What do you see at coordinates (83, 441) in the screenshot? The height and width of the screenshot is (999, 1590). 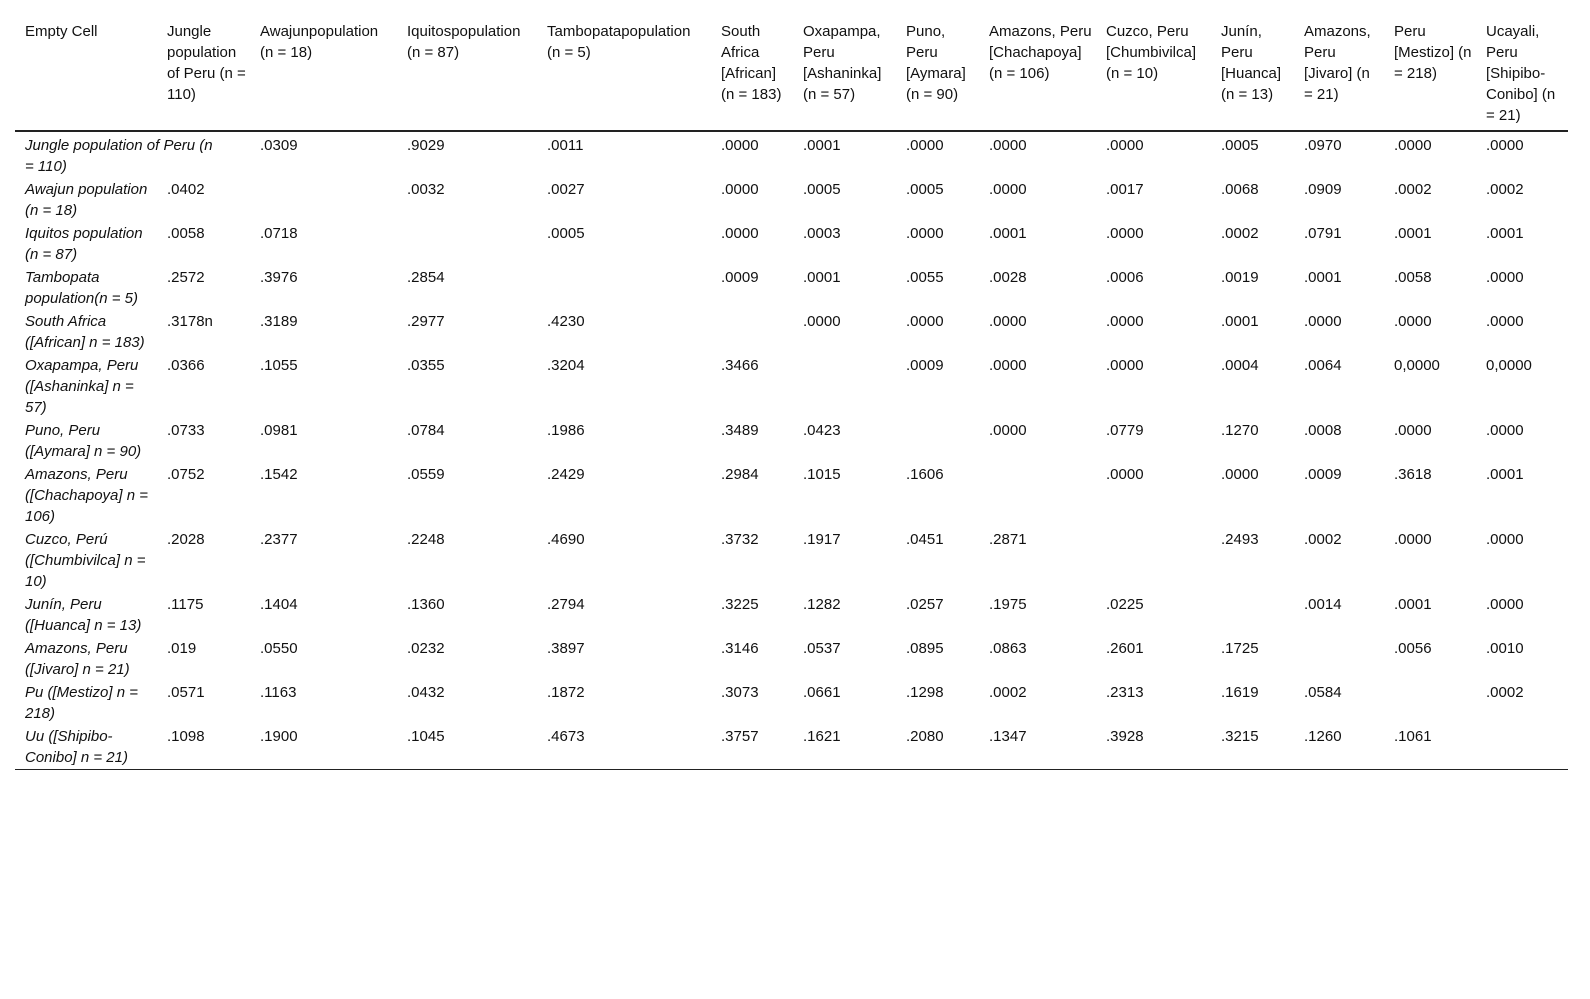 I see `row-label: Puno, Peru ([Aymara] n = 90)` at bounding box center [83, 441].